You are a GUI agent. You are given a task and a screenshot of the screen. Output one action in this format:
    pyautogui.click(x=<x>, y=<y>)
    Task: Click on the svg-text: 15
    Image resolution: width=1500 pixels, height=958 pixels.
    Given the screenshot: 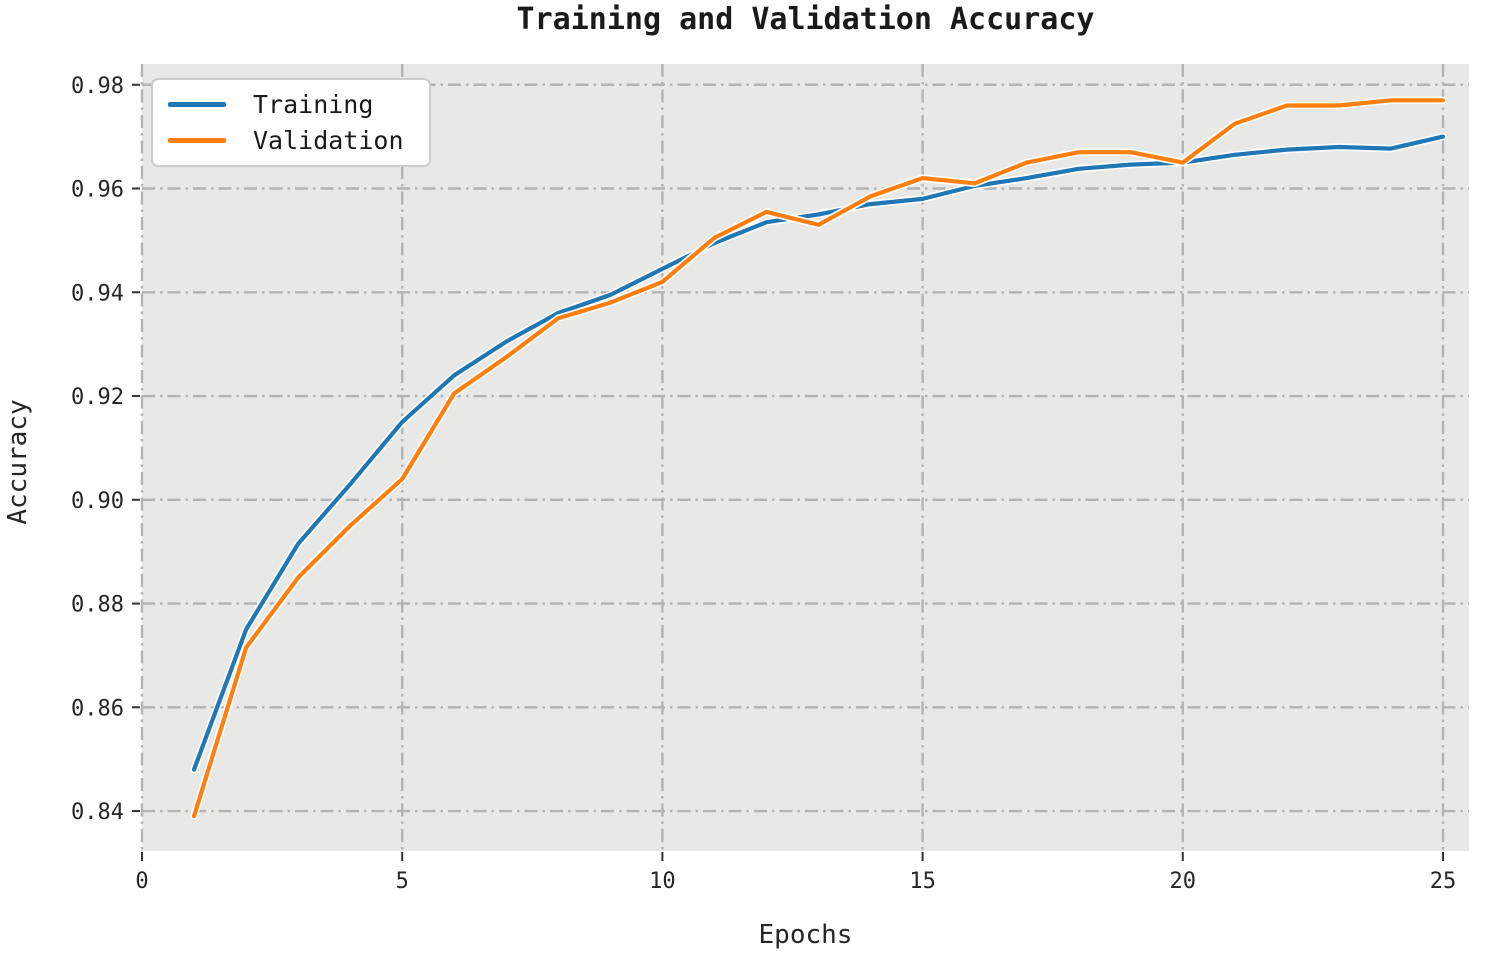 What is the action you would take?
    pyautogui.click(x=922, y=881)
    